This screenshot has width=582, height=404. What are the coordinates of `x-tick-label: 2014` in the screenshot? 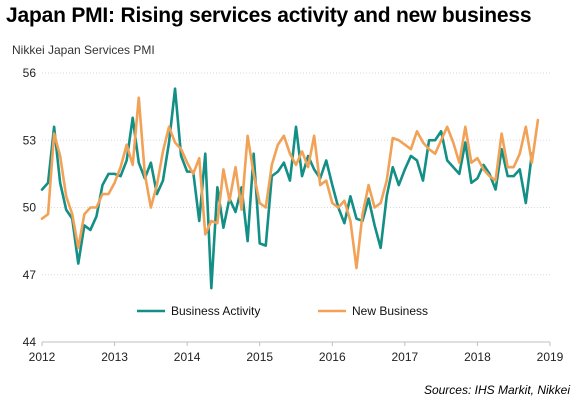 It's located at (187, 357).